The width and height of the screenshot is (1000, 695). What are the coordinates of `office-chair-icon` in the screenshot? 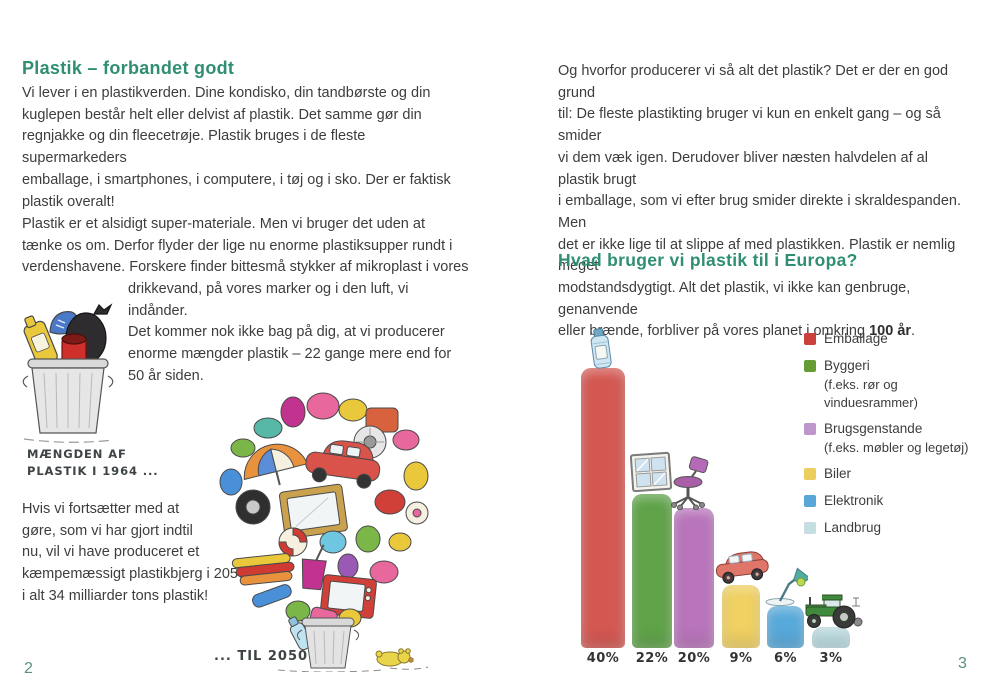 It's located at (690, 483).